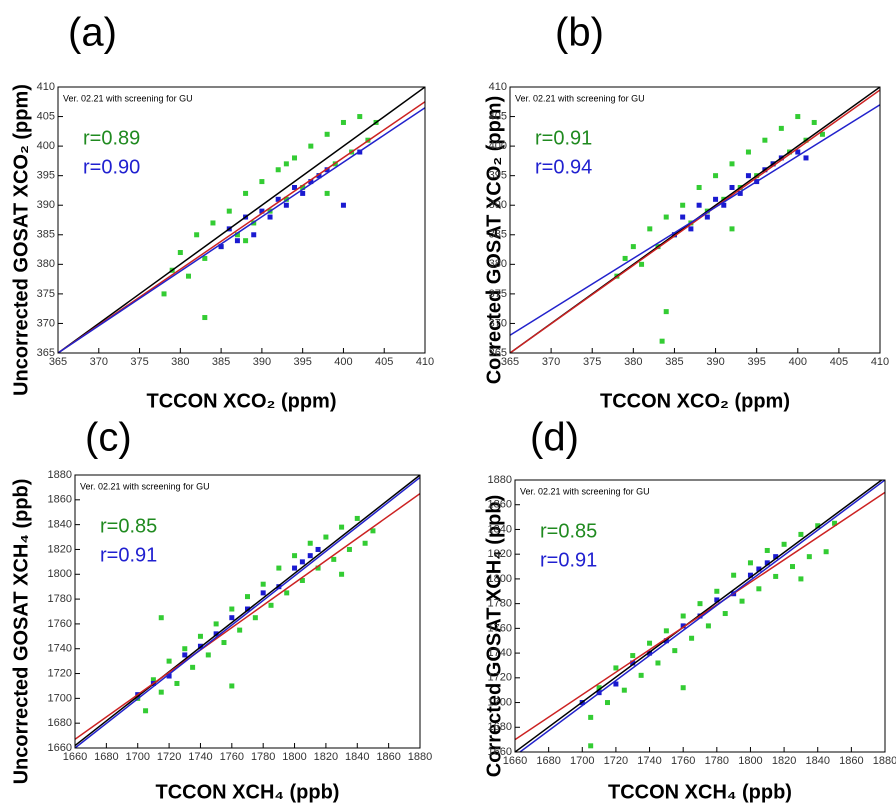 The height and width of the screenshot is (808, 896). I want to click on y-tick-label: 385, so click(498, 235).